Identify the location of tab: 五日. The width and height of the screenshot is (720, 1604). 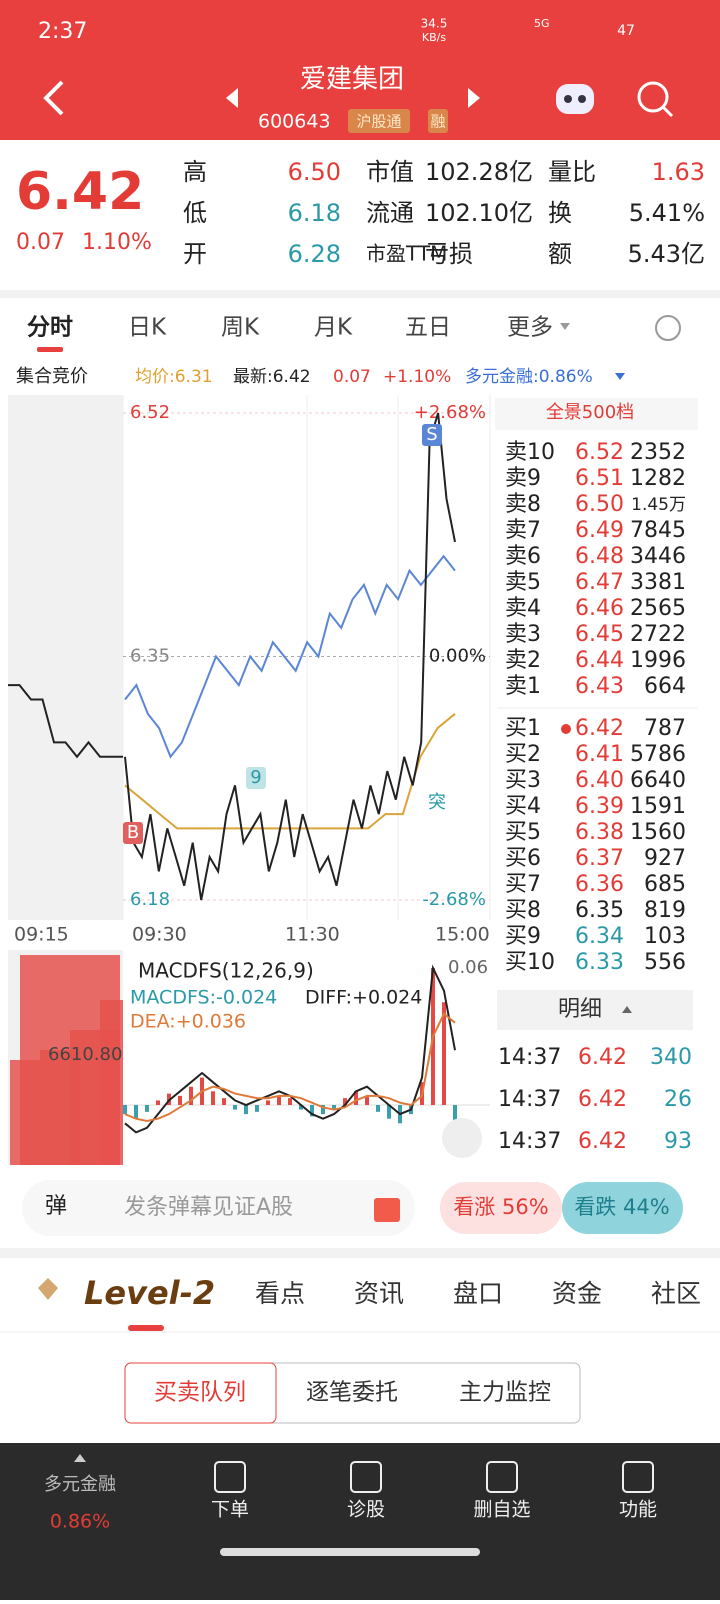
(428, 328).